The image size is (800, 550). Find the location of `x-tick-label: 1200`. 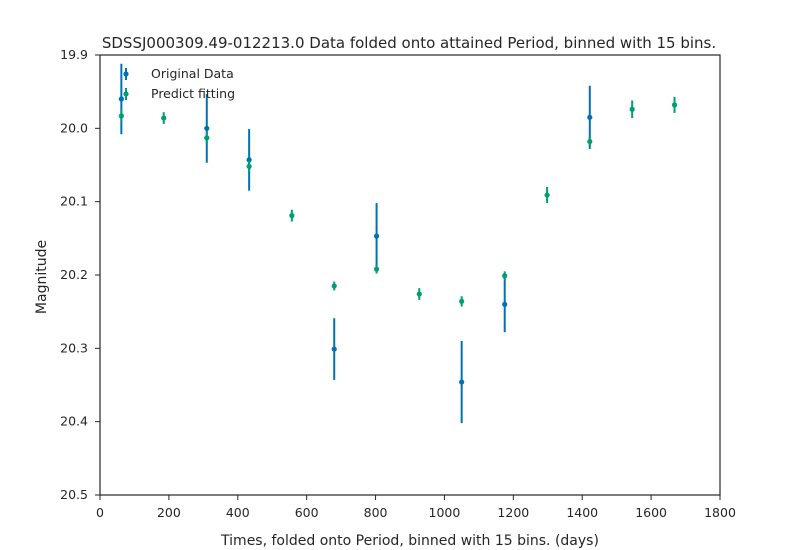

x-tick-label: 1200 is located at coordinates (513, 512).